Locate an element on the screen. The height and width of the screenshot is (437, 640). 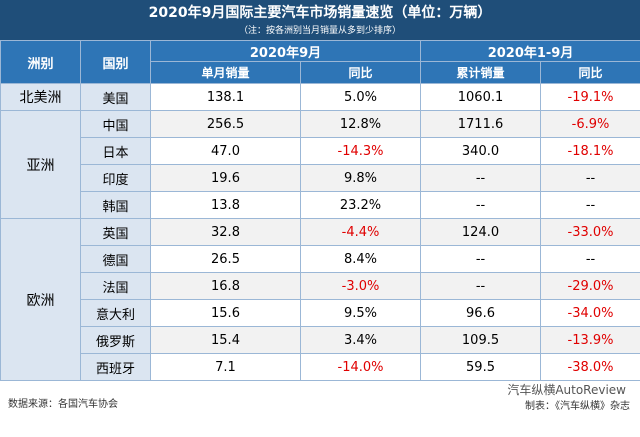
cell: -14.3% is located at coordinates (360, 151).